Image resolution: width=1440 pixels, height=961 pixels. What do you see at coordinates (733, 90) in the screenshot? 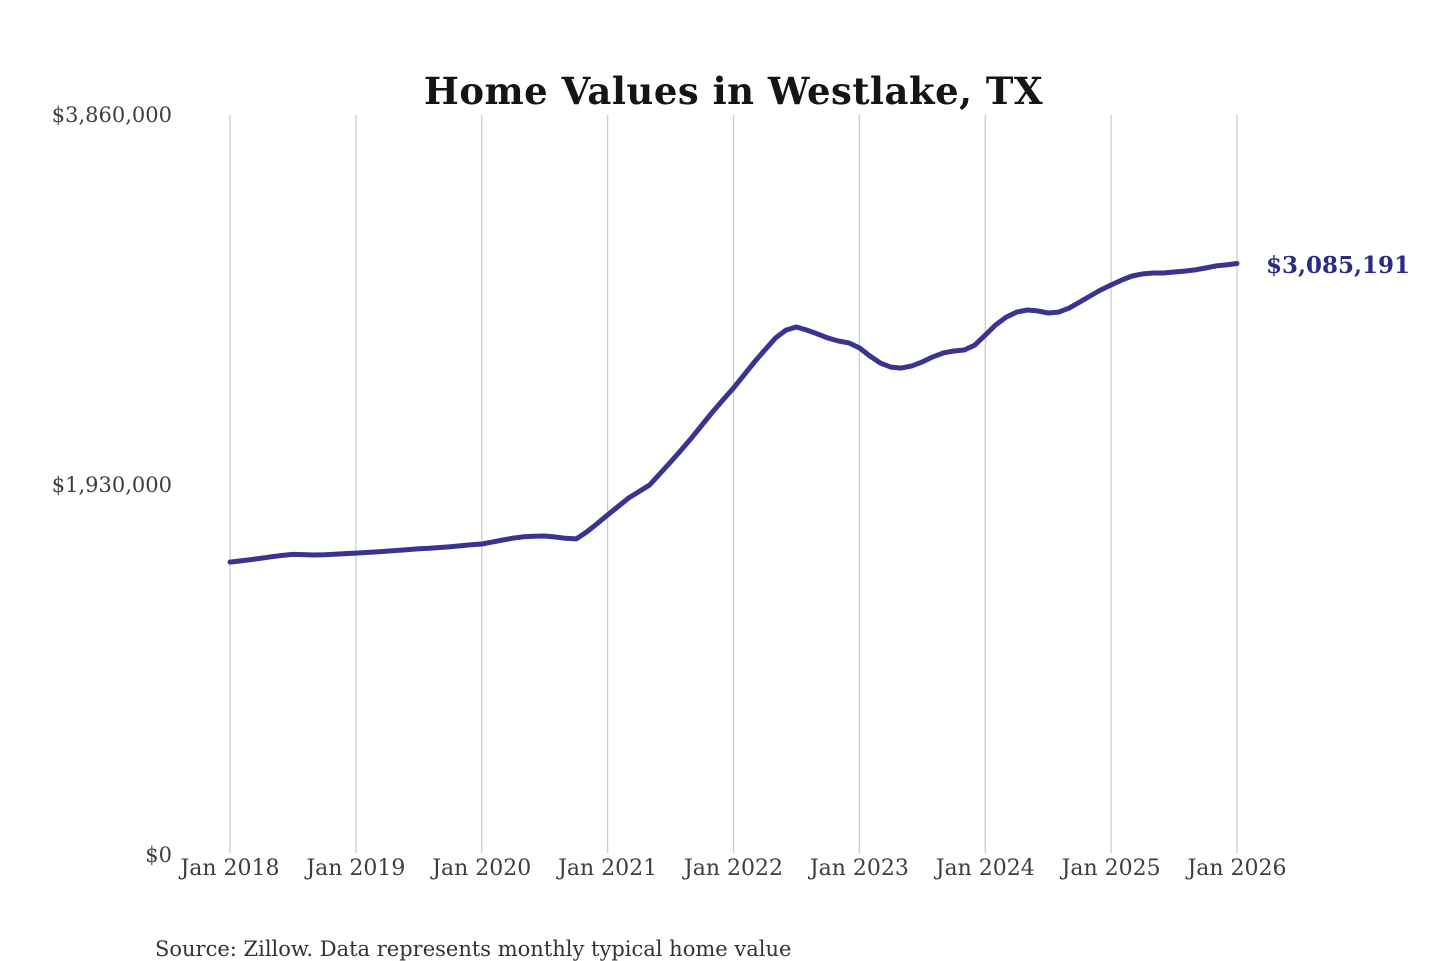
I see `chart-title: Home Values in Westlake, TX` at bounding box center [733, 90].